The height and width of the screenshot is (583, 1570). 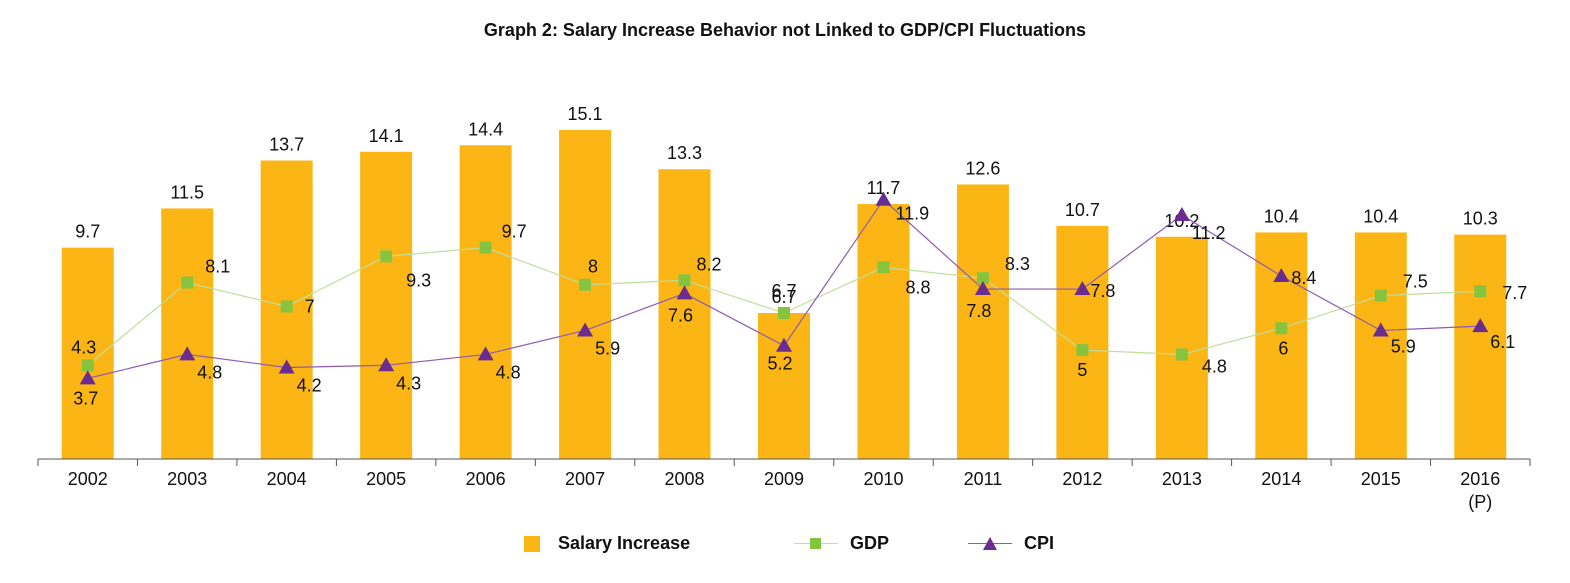 What do you see at coordinates (1082, 370) in the screenshot?
I see `data-label-gdp-2012: 5` at bounding box center [1082, 370].